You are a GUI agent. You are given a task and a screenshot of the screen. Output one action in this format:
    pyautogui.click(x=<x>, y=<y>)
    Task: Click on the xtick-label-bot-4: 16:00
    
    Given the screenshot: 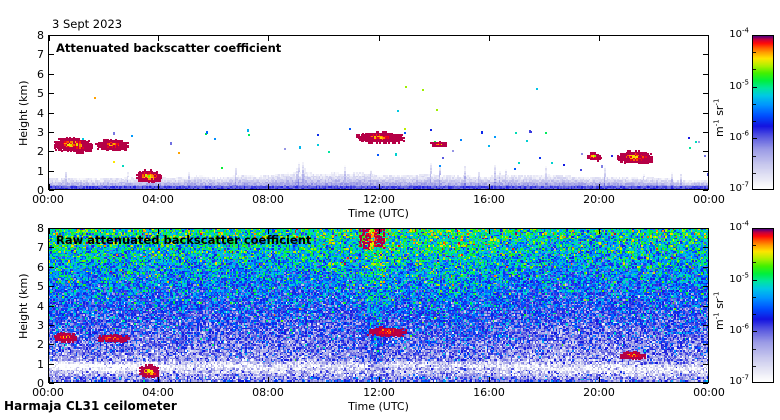 What is the action you would take?
    pyautogui.click(x=489, y=392)
    